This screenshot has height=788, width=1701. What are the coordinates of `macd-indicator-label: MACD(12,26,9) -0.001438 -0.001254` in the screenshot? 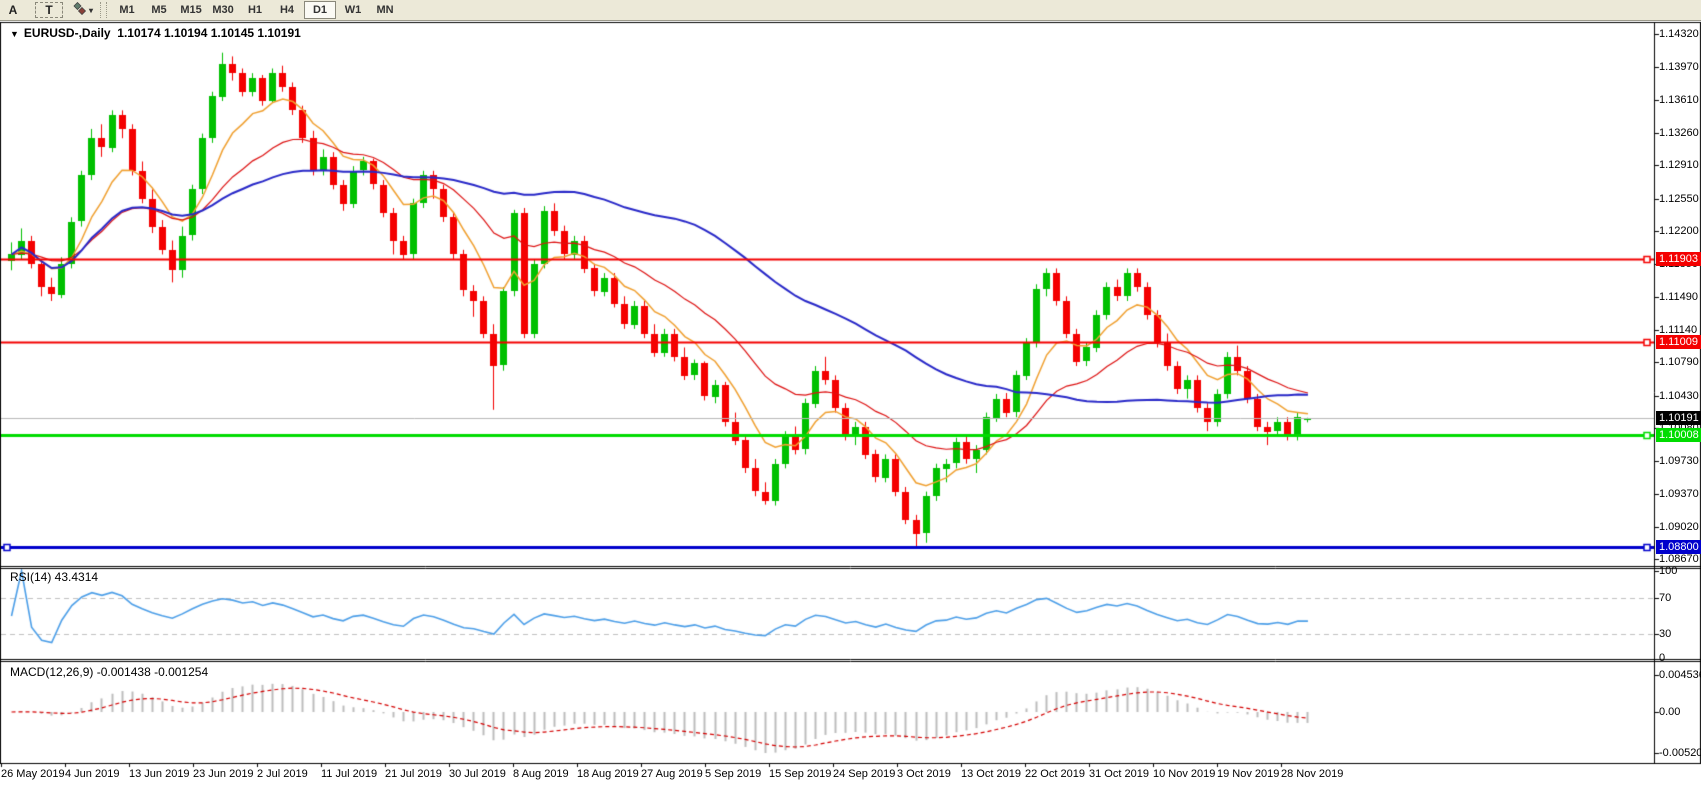 It's located at (109, 672).